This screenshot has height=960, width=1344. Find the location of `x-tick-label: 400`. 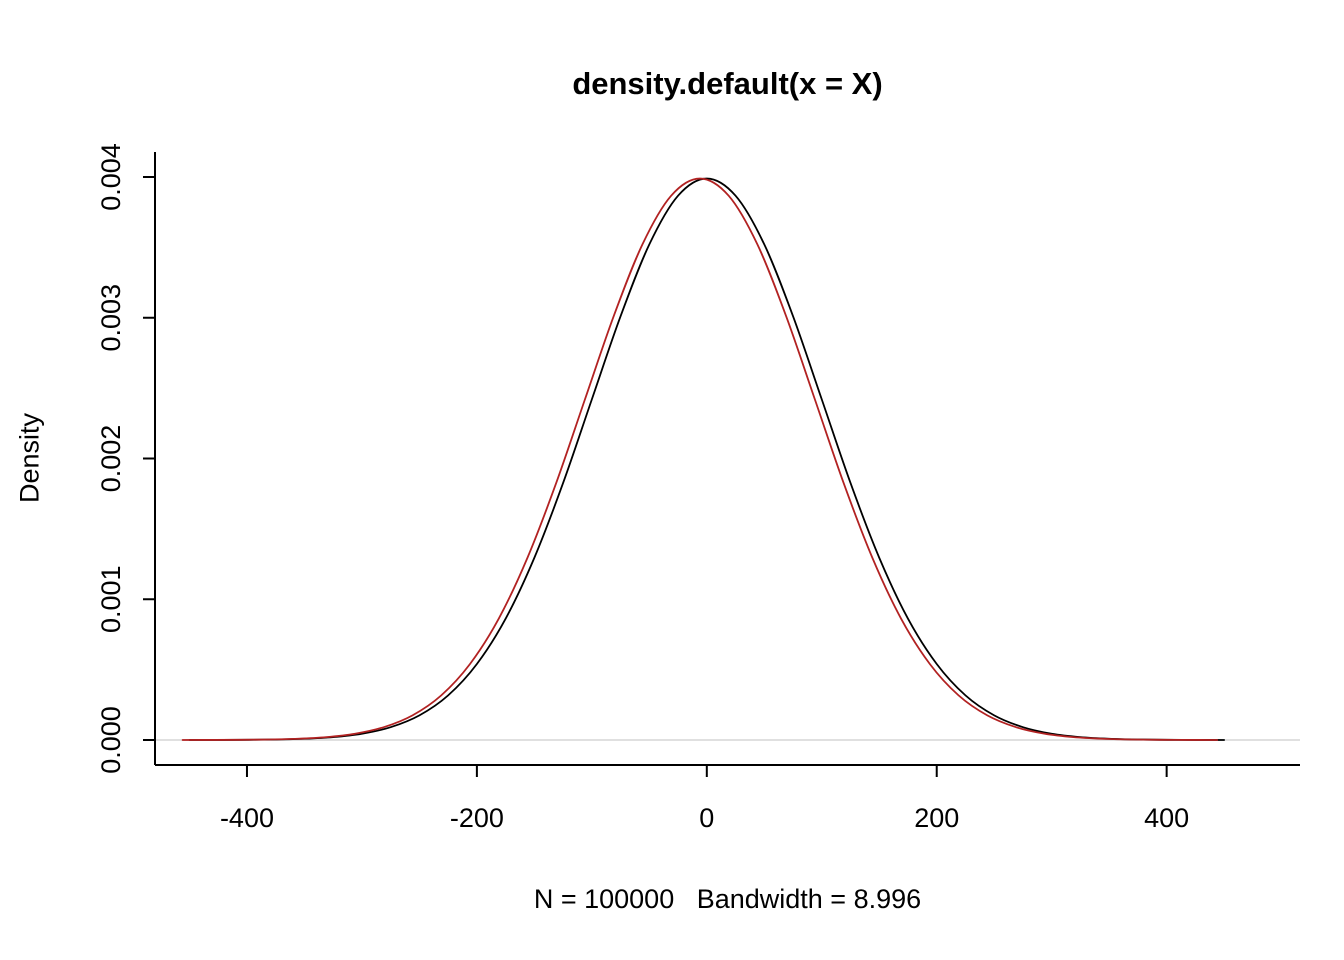

x-tick-label: 400 is located at coordinates (1166, 818).